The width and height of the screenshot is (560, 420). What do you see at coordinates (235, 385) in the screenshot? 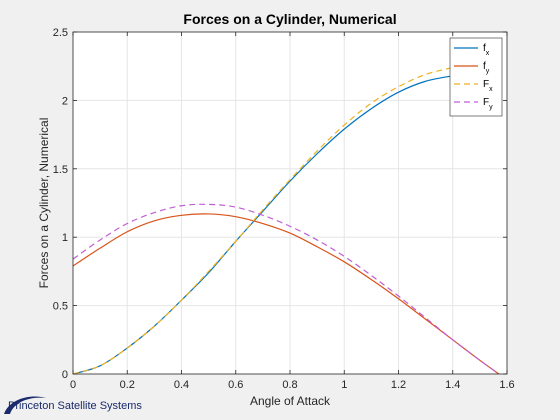
I see `x-tick-label: 0.6` at bounding box center [235, 385].